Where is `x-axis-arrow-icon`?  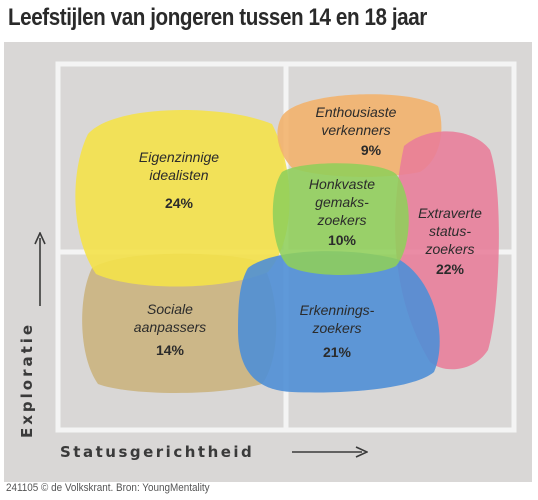
x-axis-arrow-icon is located at coordinates (330, 452).